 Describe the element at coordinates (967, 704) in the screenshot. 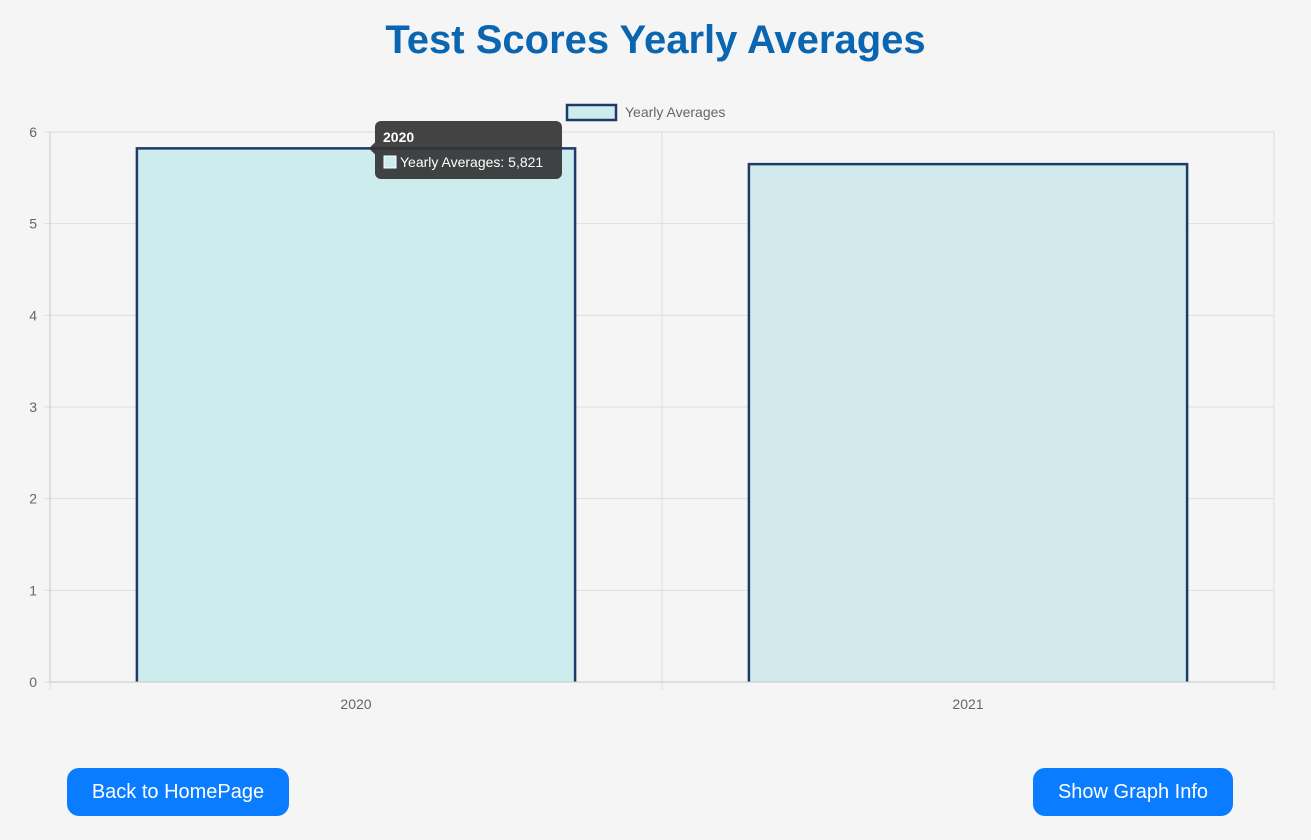

I see `x-tick-label: 2021` at that location.